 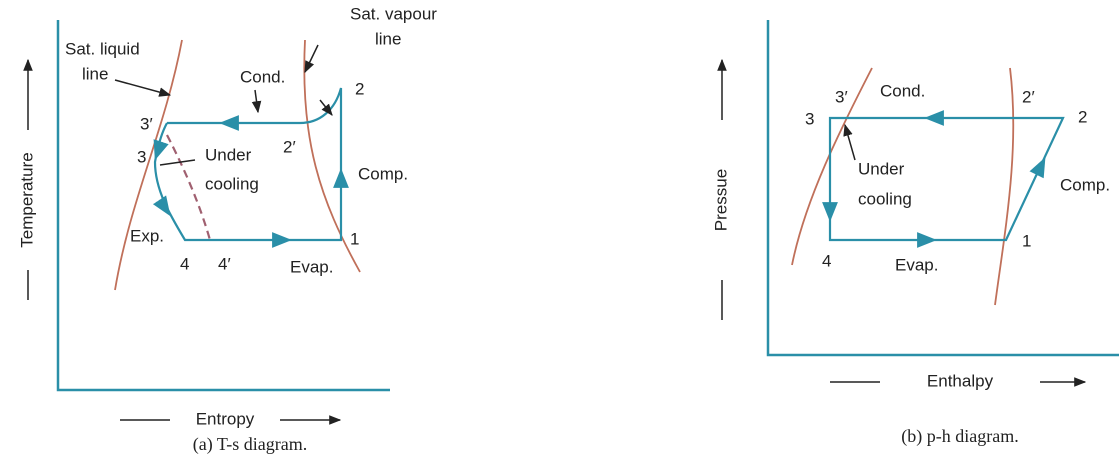 What do you see at coordinates (102, 48) in the screenshot?
I see `label: Sat. liquid` at bounding box center [102, 48].